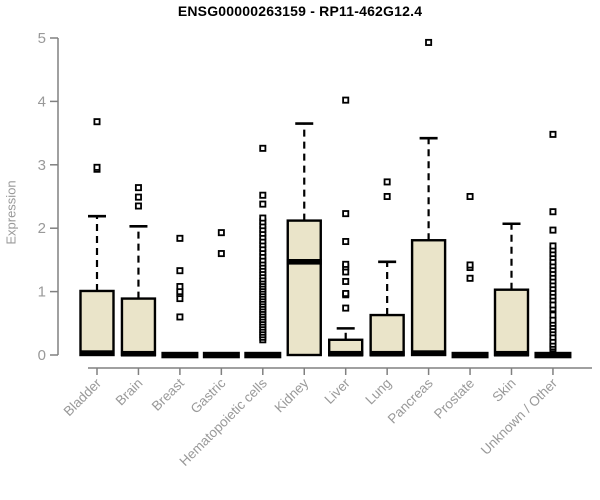  What do you see at coordinates (292, 395) in the screenshot?
I see `x-category-label: Kidney` at bounding box center [292, 395].